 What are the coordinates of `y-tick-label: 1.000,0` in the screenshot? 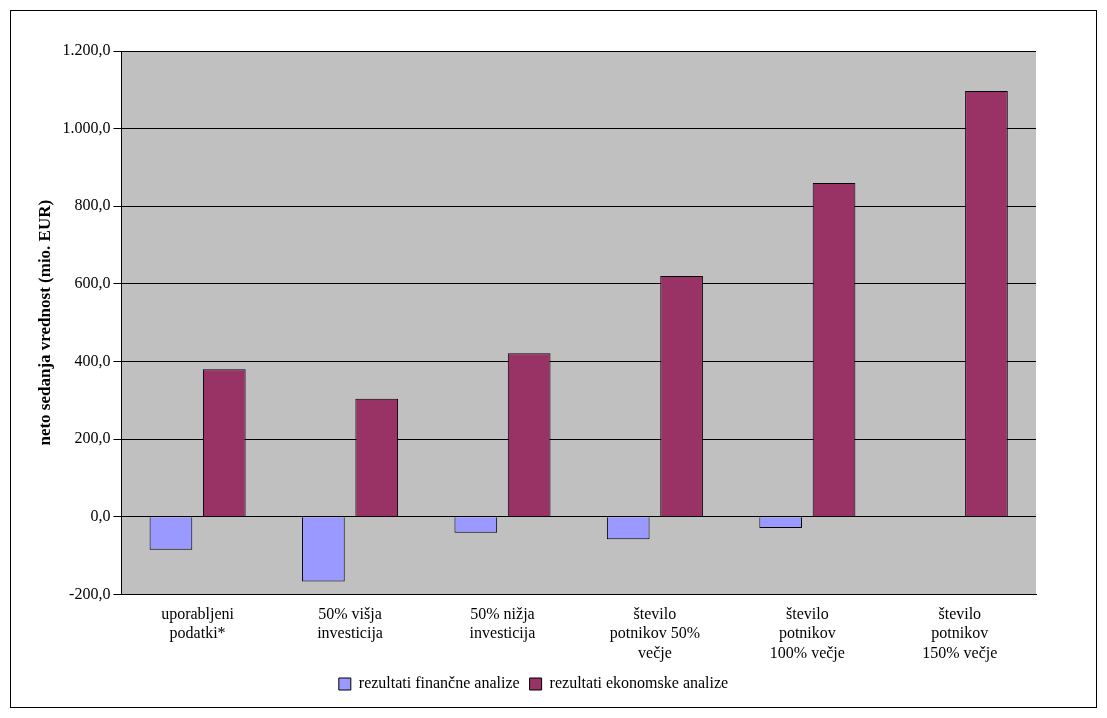 It's located at (86, 127).